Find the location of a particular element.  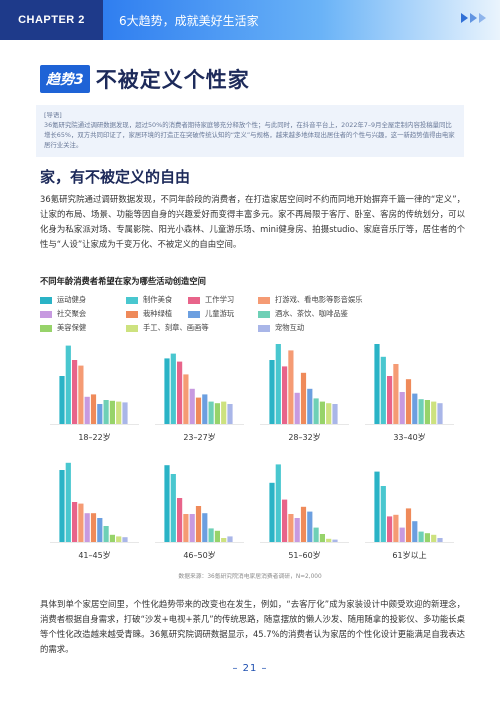

data-source-note: 数据来源：36氪研究院消电家居消费者调研，N=2,000 is located at coordinates (250, 577).